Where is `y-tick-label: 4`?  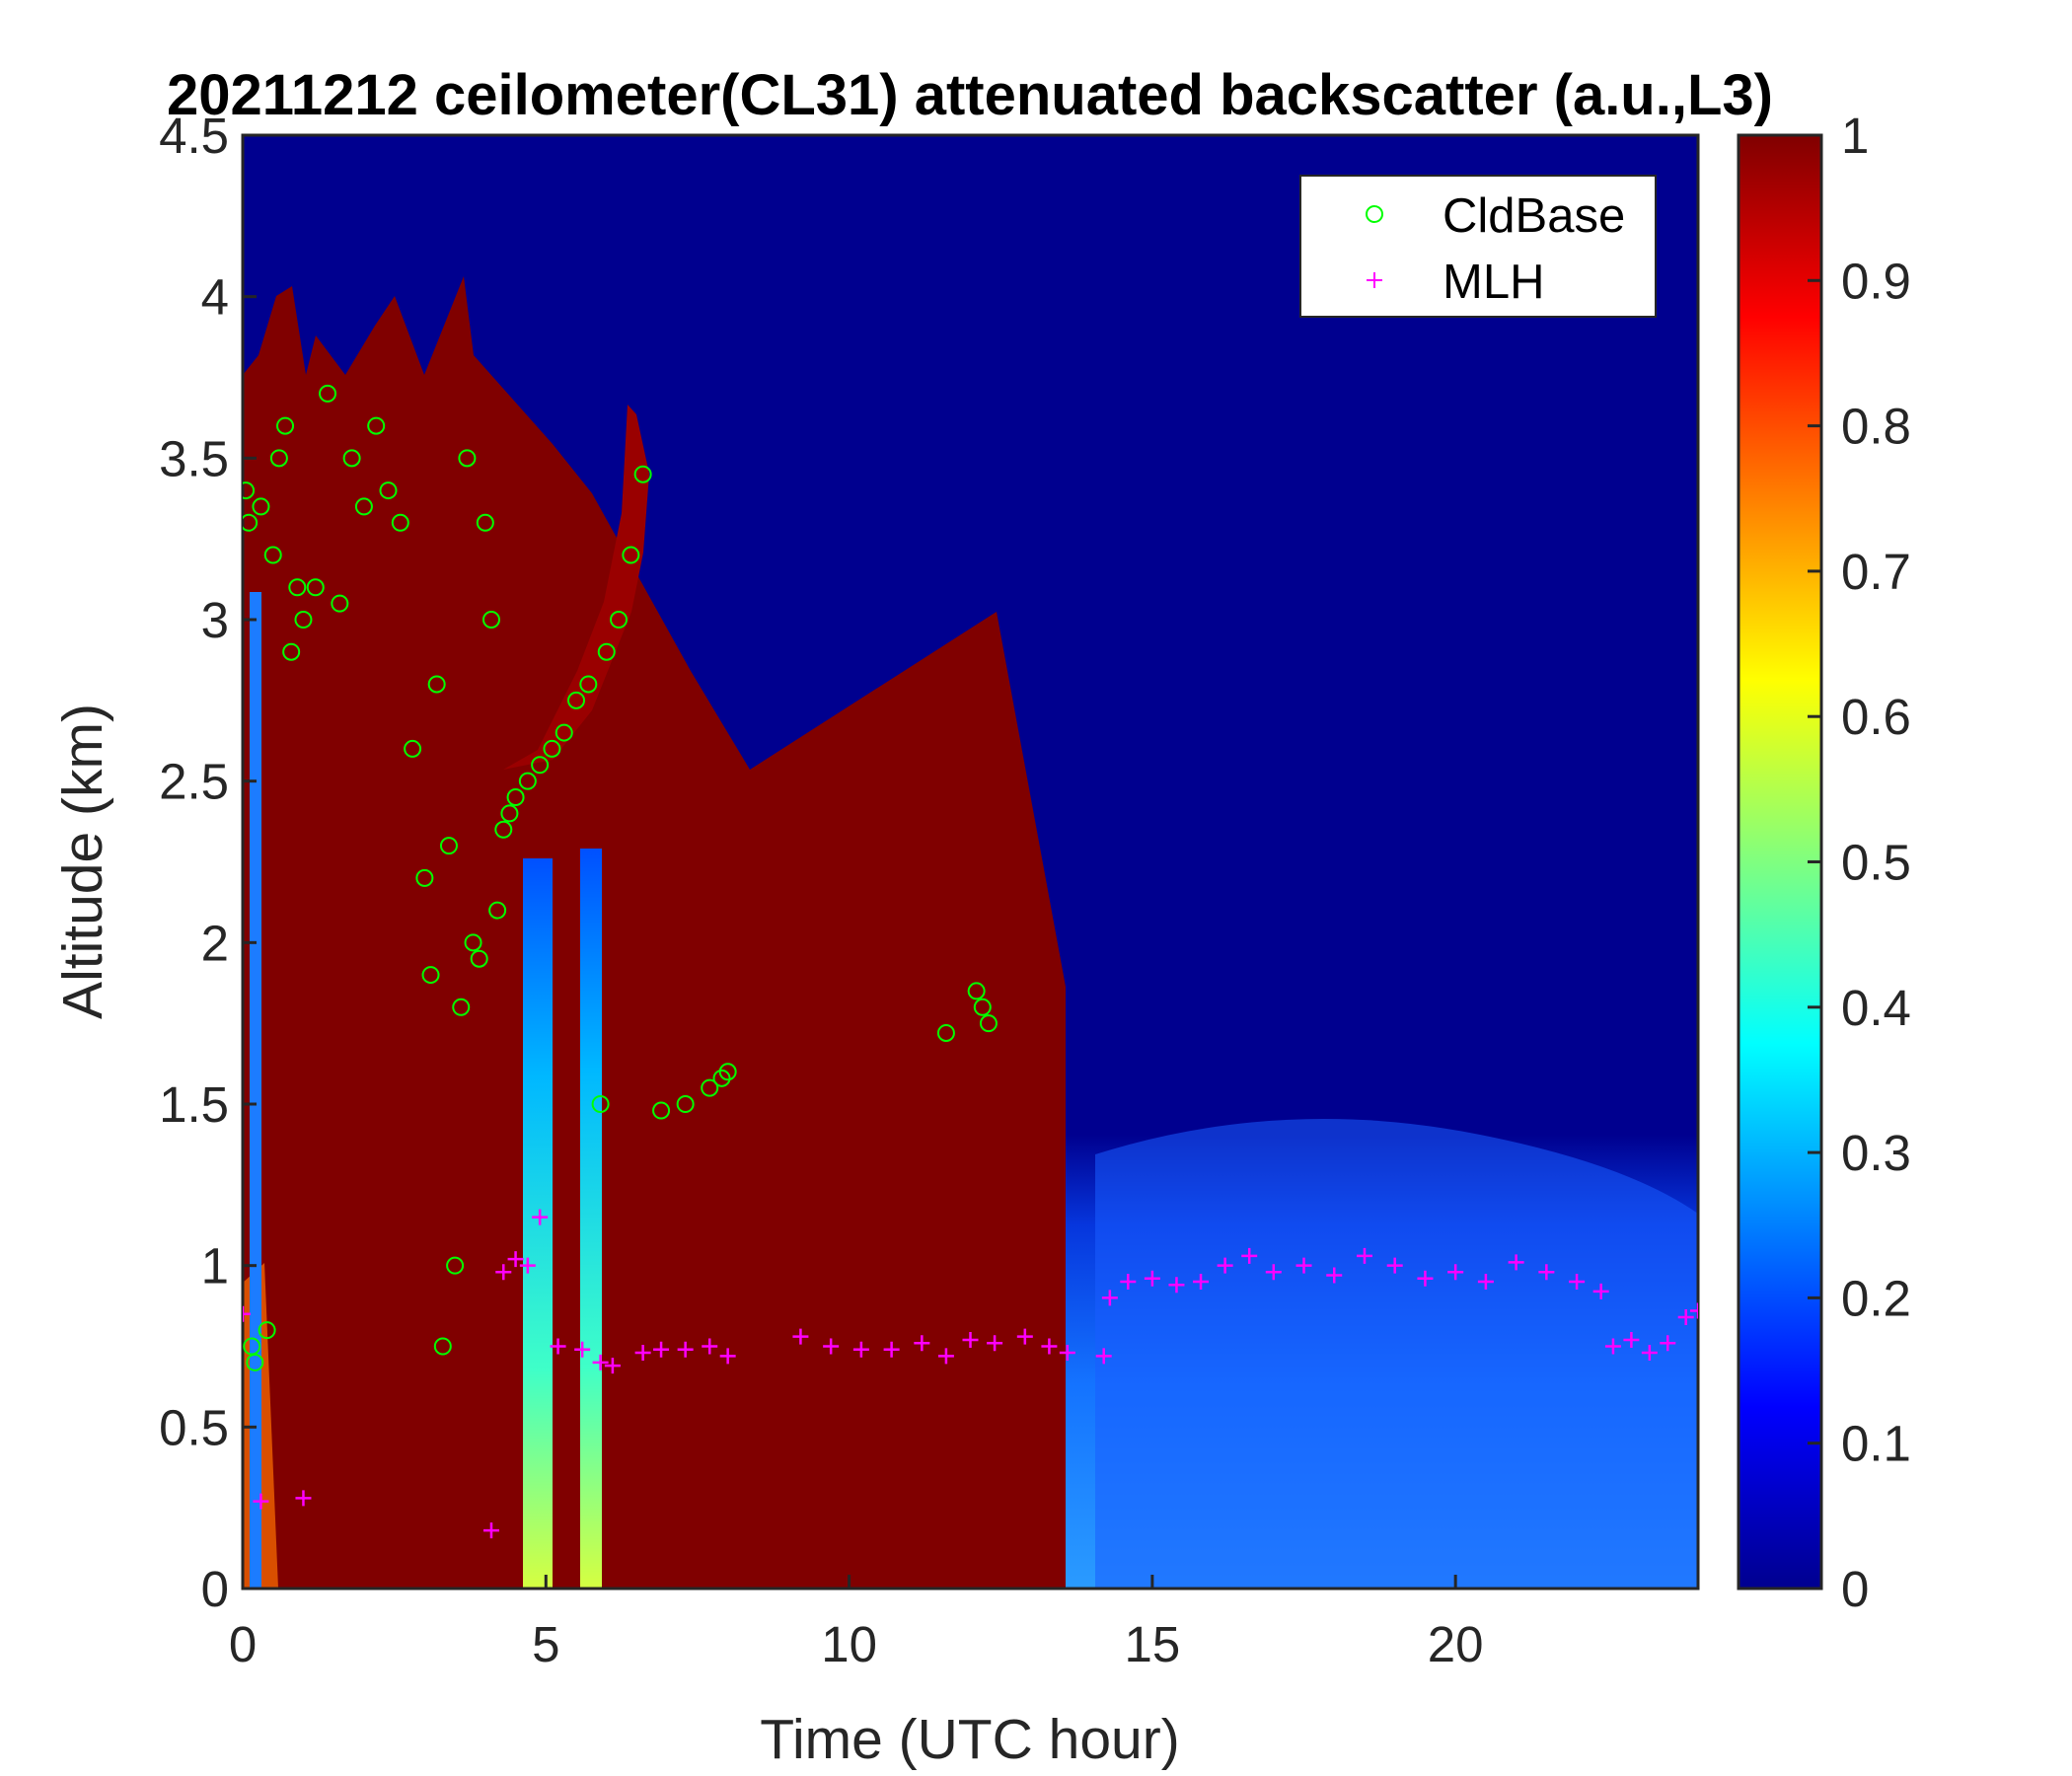 y-tick-label: 4 is located at coordinates (215, 298).